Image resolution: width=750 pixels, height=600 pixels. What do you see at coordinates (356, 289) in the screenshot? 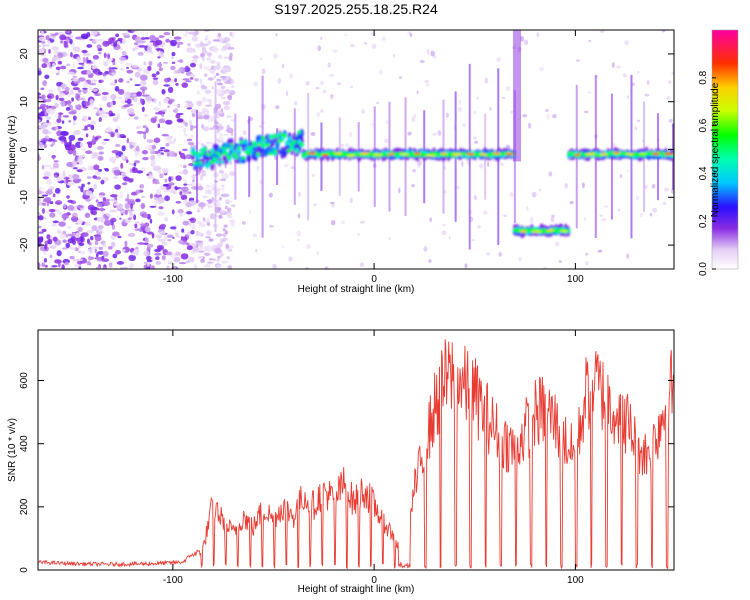
I see `spectrogram-x-label: Height of straight line (km)` at bounding box center [356, 289].